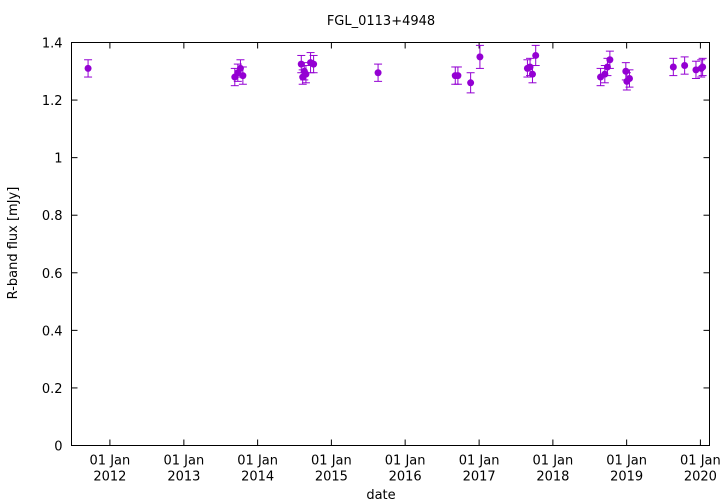 The height and width of the screenshot is (504, 720). I want to click on y-tick-label: 0.8, so click(52, 216).